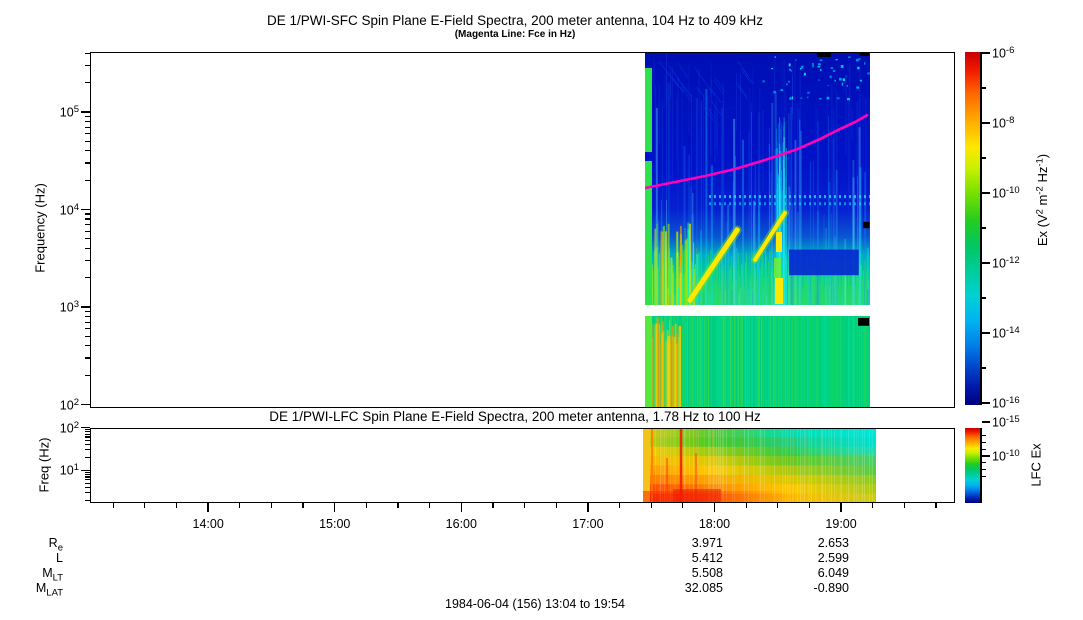 This screenshot has height=620, width=1083. I want to click on sfc-y-axis-label: Frequency (Hz), so click(40, 228).